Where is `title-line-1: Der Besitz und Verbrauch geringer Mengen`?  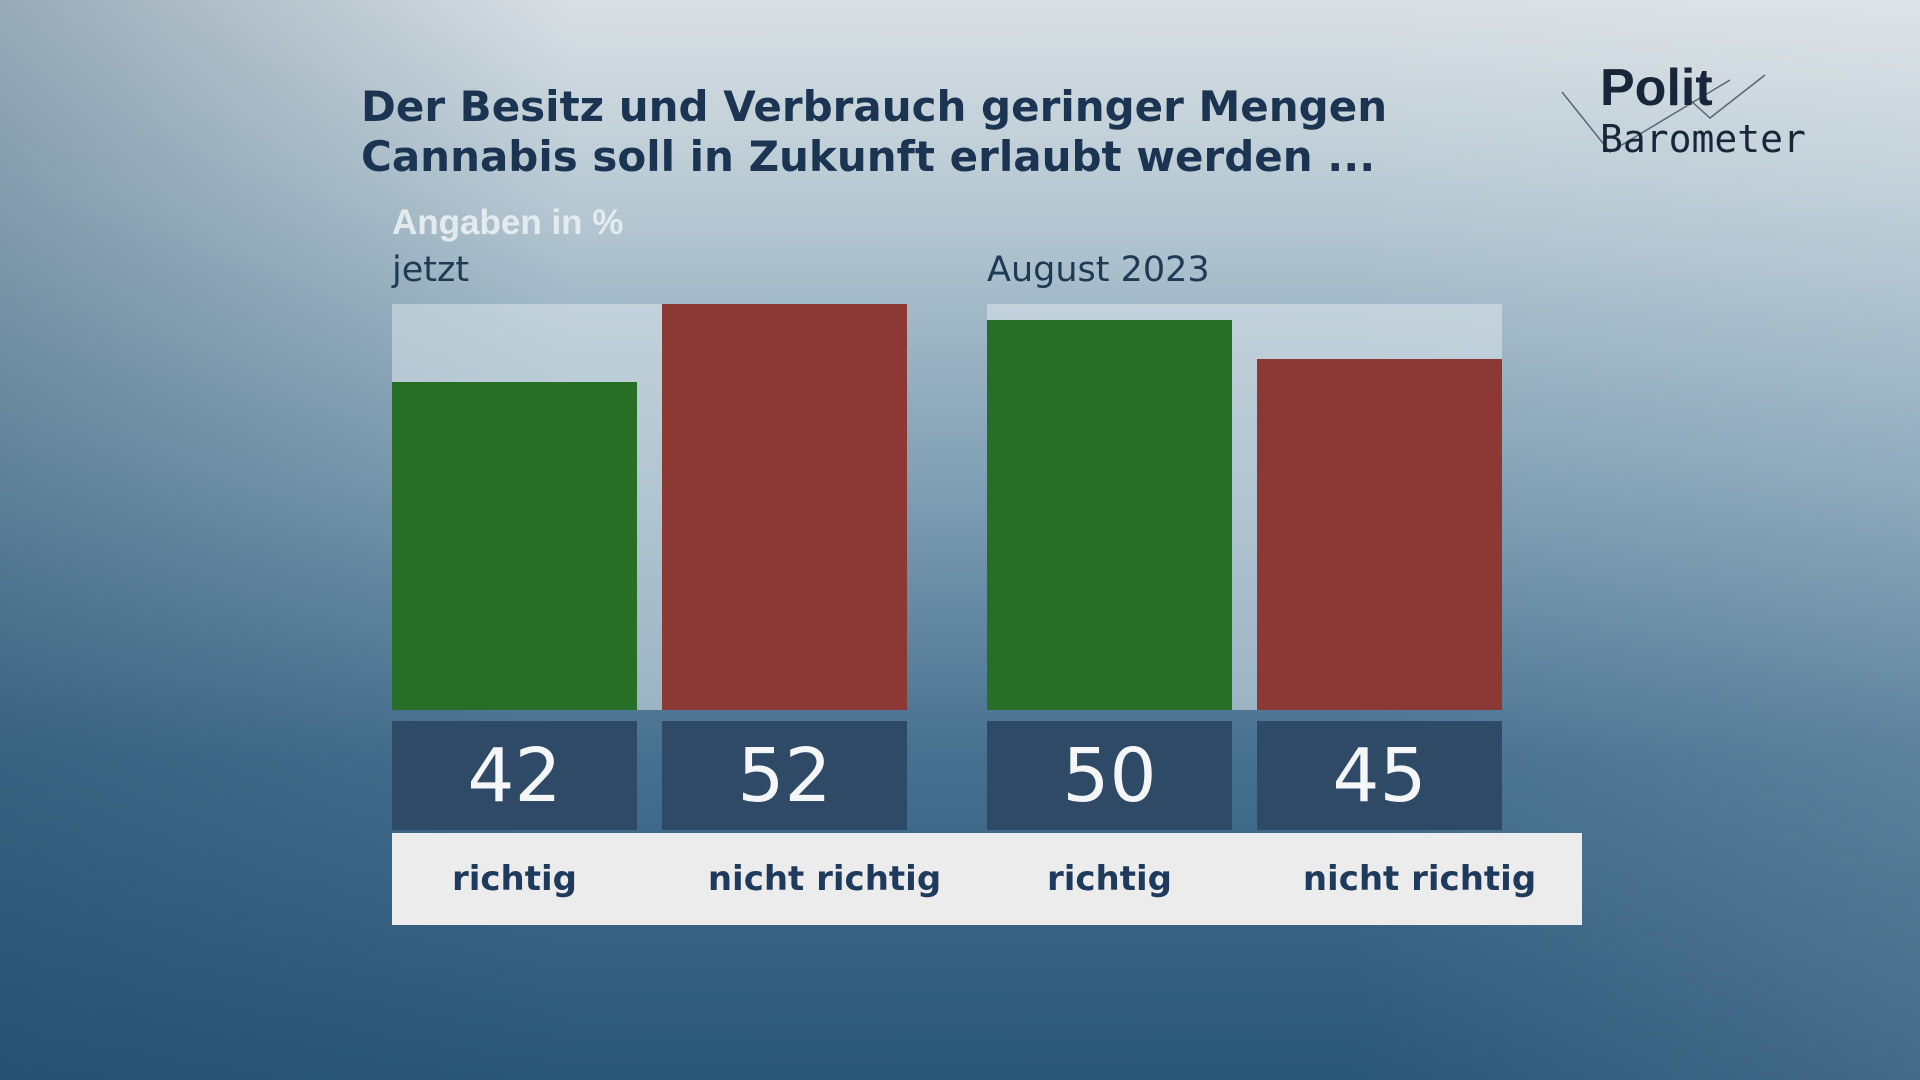 title-line-1: Der Besitz und Verbrauch geringer Mengen is located at coordinates (874, 106).